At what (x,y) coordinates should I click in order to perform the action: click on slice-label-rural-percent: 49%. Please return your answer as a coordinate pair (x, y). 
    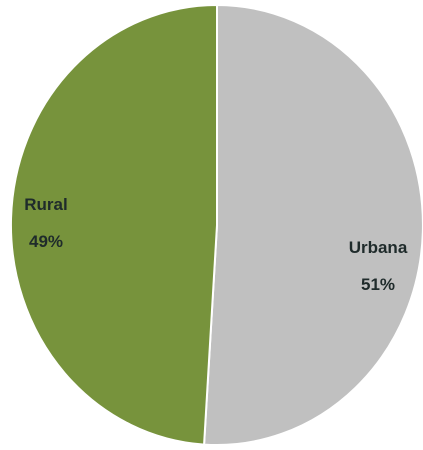
    Looking at the image, I should click on (46, 241).